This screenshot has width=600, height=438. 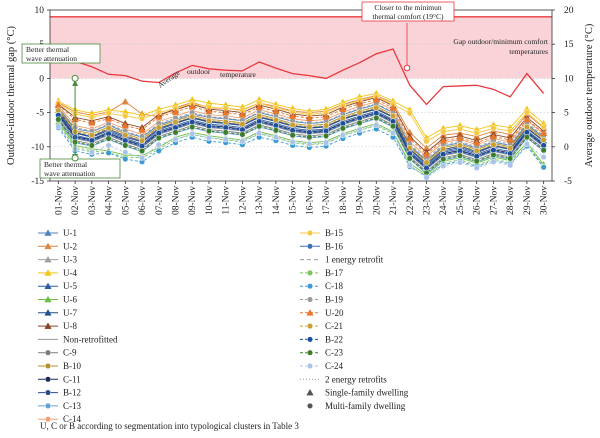 What do you see at coordinates (377, 200) in the screenshot?
I see `x-tick-label: 20-Nov` at bounding box center [377, 200].